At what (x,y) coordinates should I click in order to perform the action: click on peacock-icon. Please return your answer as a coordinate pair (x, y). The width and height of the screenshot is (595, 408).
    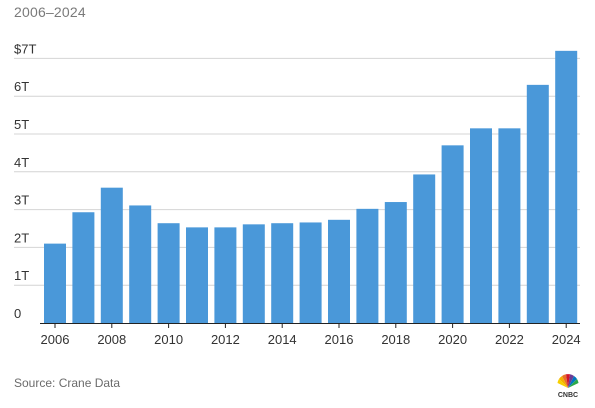
    Looking at the image, I should click on (568, 381).